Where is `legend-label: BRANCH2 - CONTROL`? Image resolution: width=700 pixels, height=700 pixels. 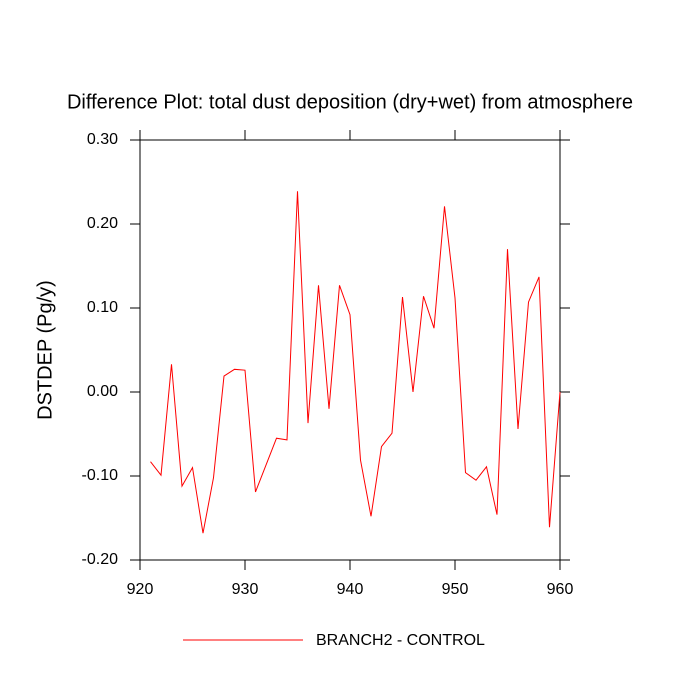
legend-label: BRANCH2 - CONTROL is located at coordinates (400, 640).